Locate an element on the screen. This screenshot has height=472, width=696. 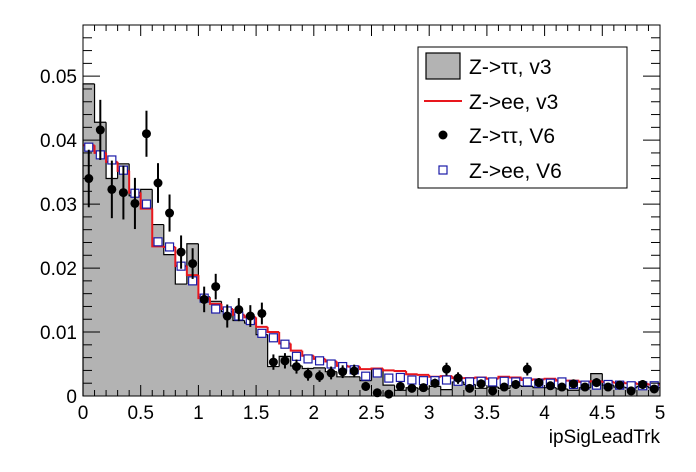
y-tick-label: 0.02 is located at coordinates (58, 269).